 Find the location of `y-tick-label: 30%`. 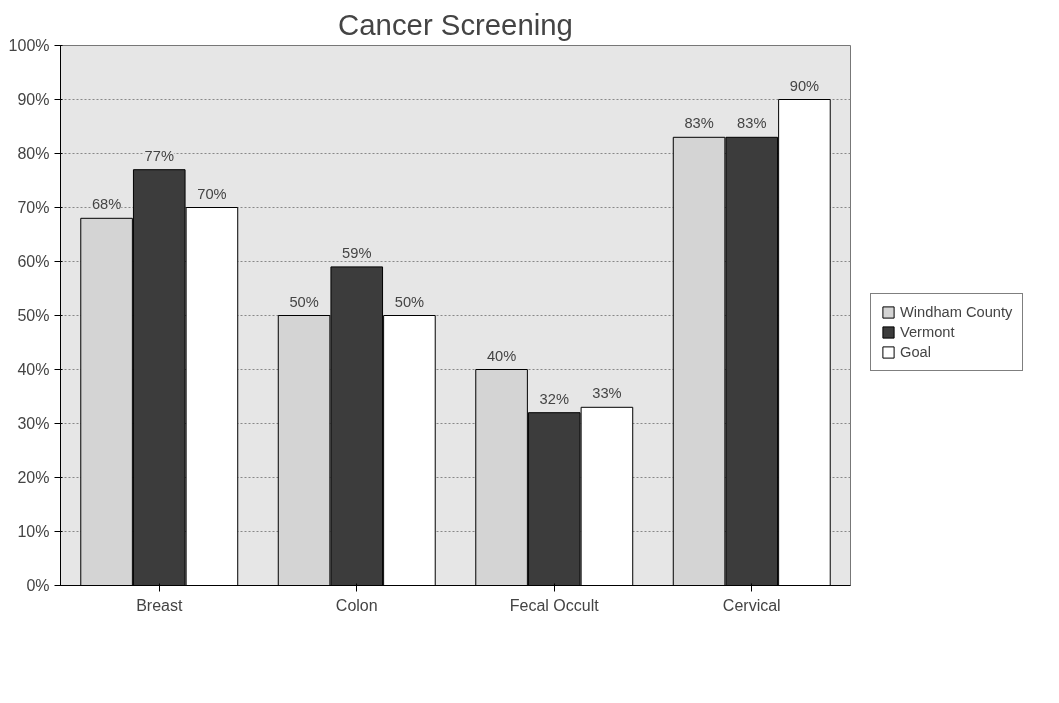

y-tick-label: 30% is located at coordinates (33, 423).